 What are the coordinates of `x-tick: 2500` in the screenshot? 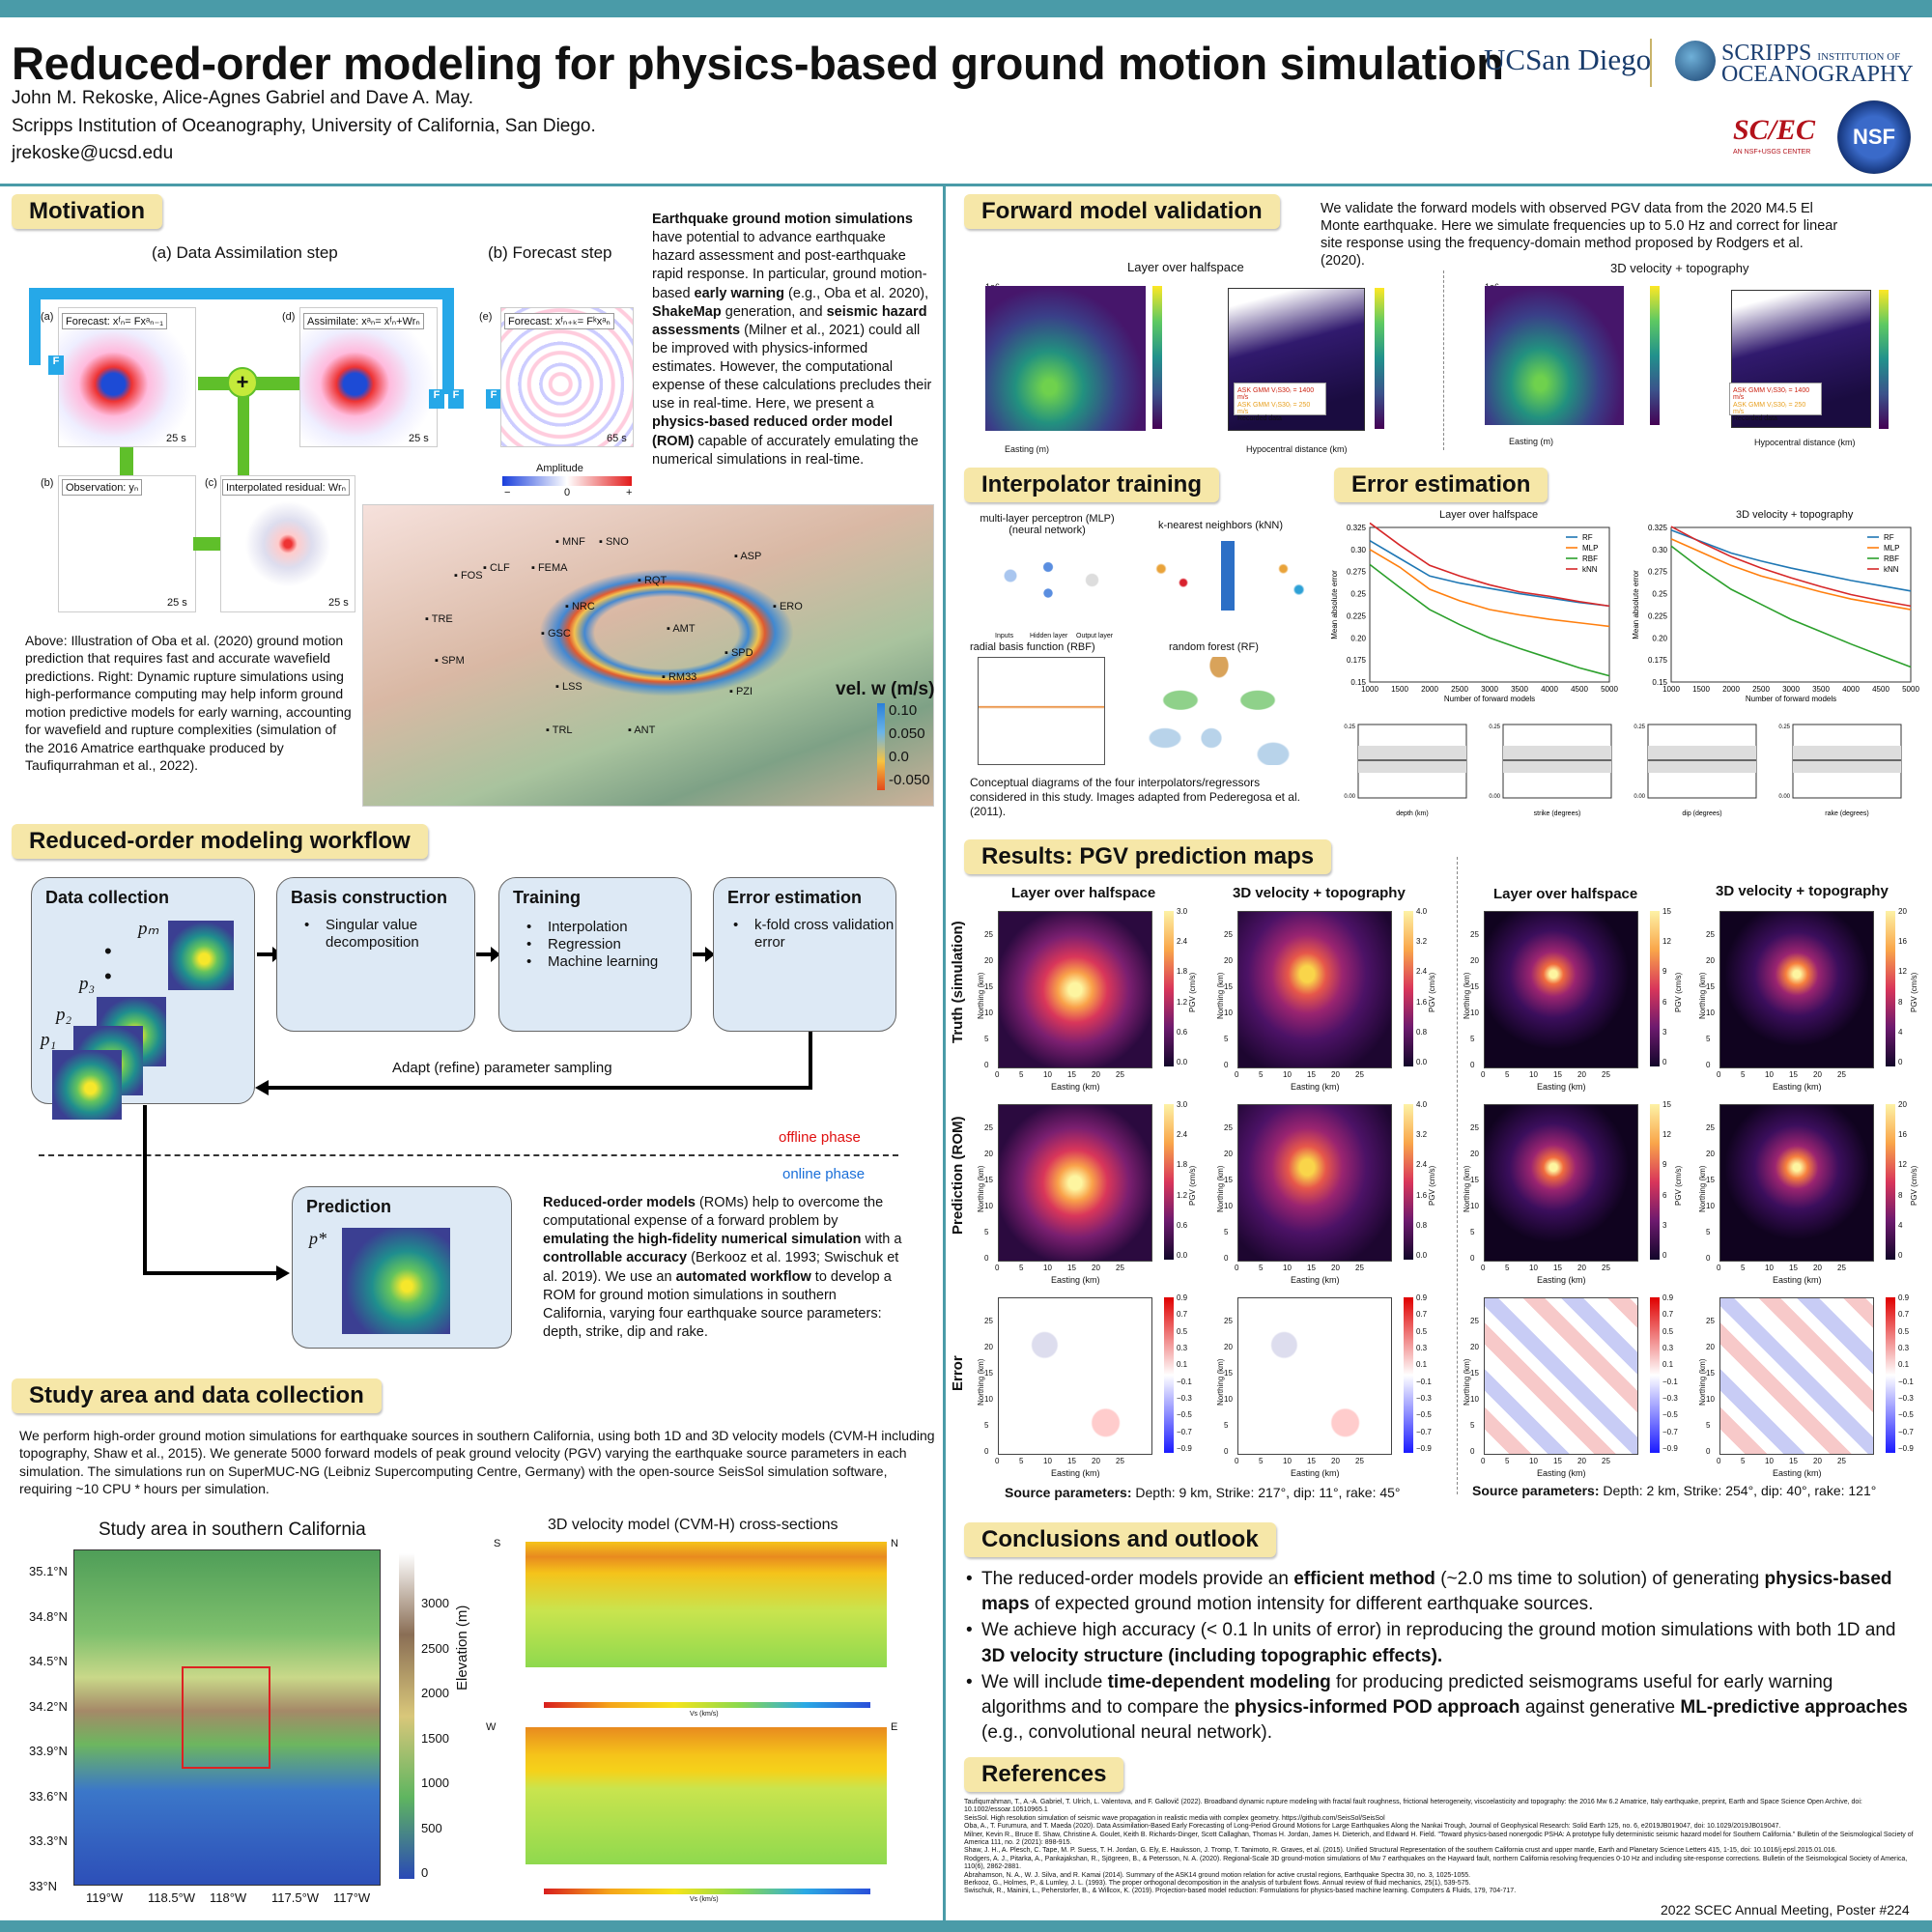 It's located at (1459, 689).